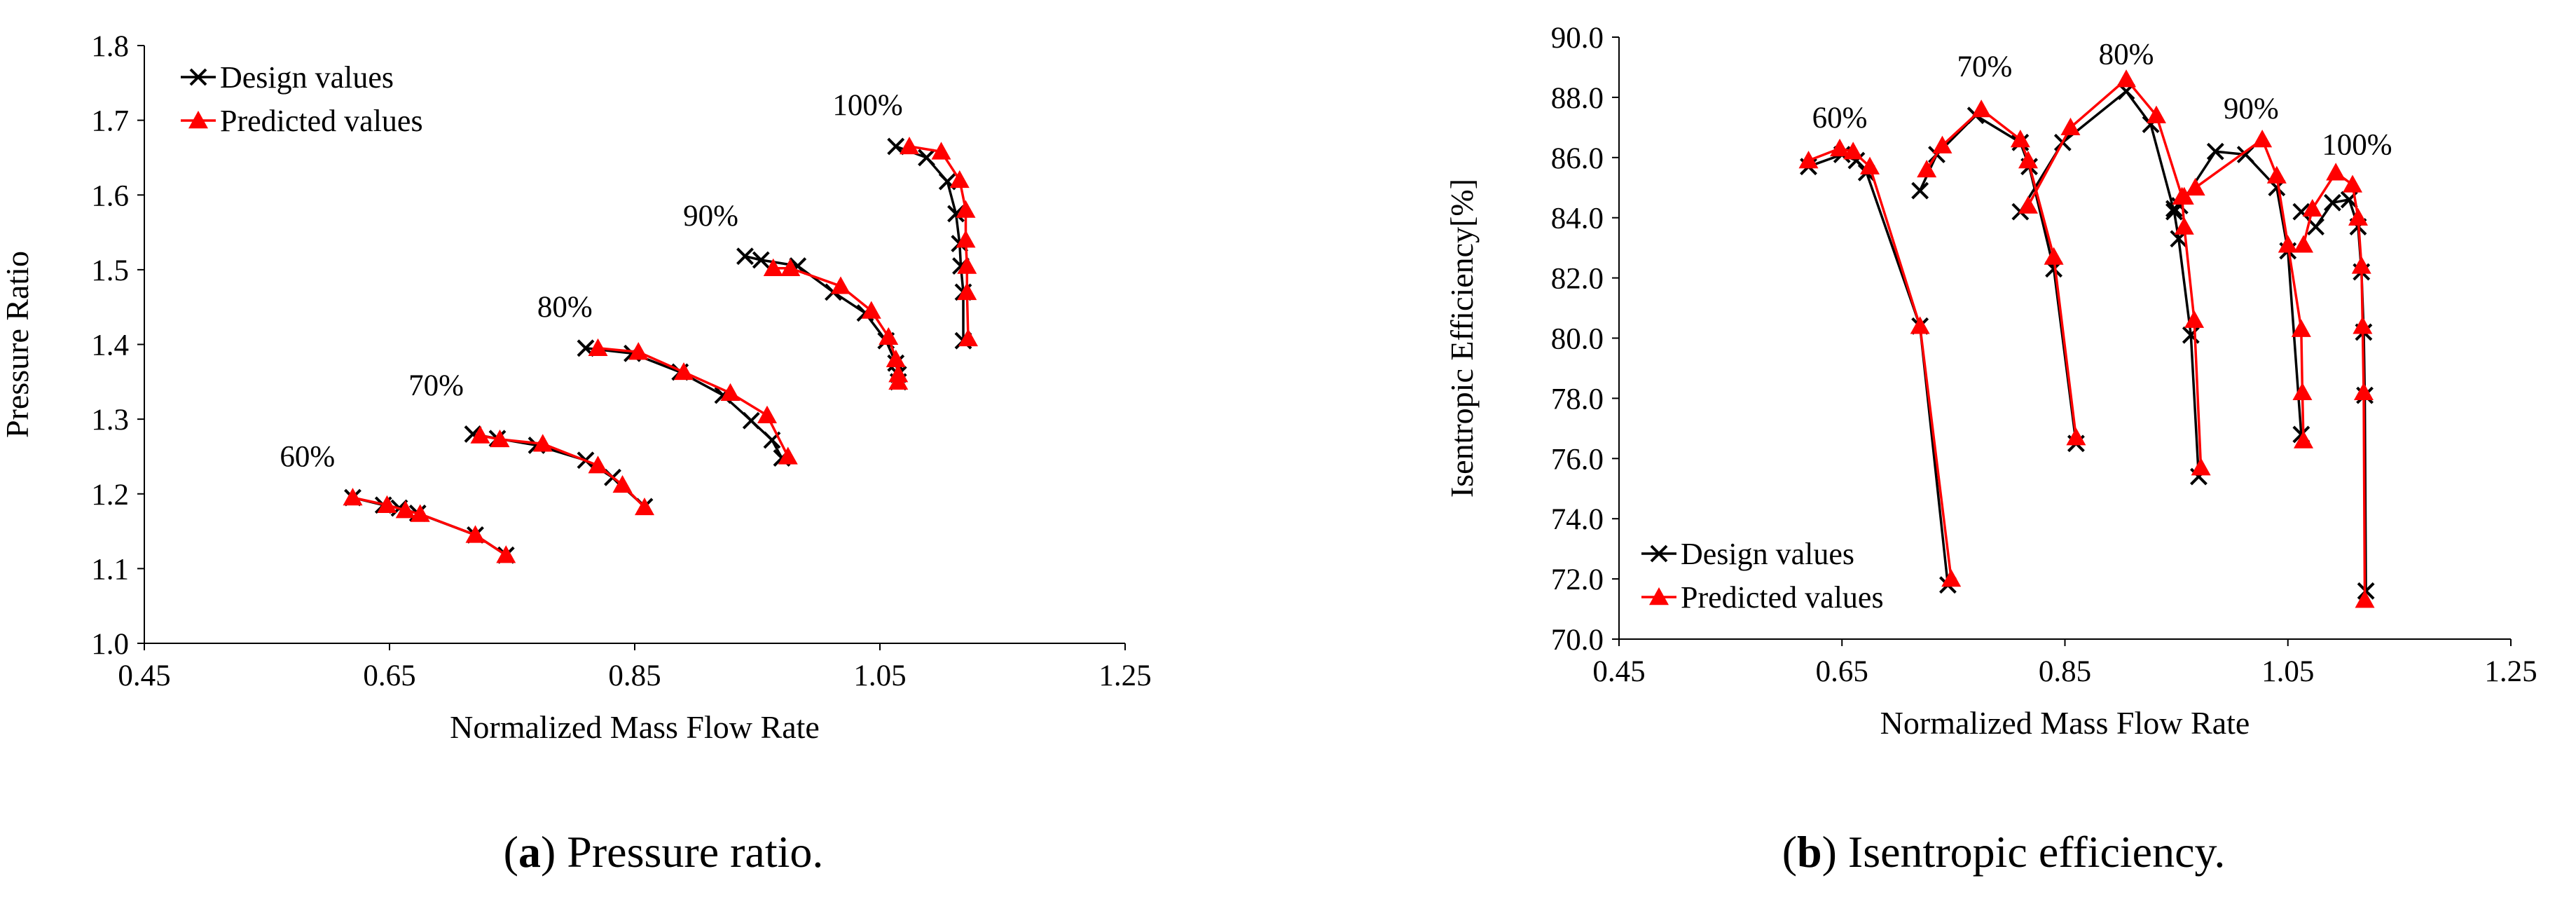 This screenshot has width=2576, height=897. Describe the element at coordinates (1577, 38) in the screenshot. I see `y-tick-label: 90.0` at that location.